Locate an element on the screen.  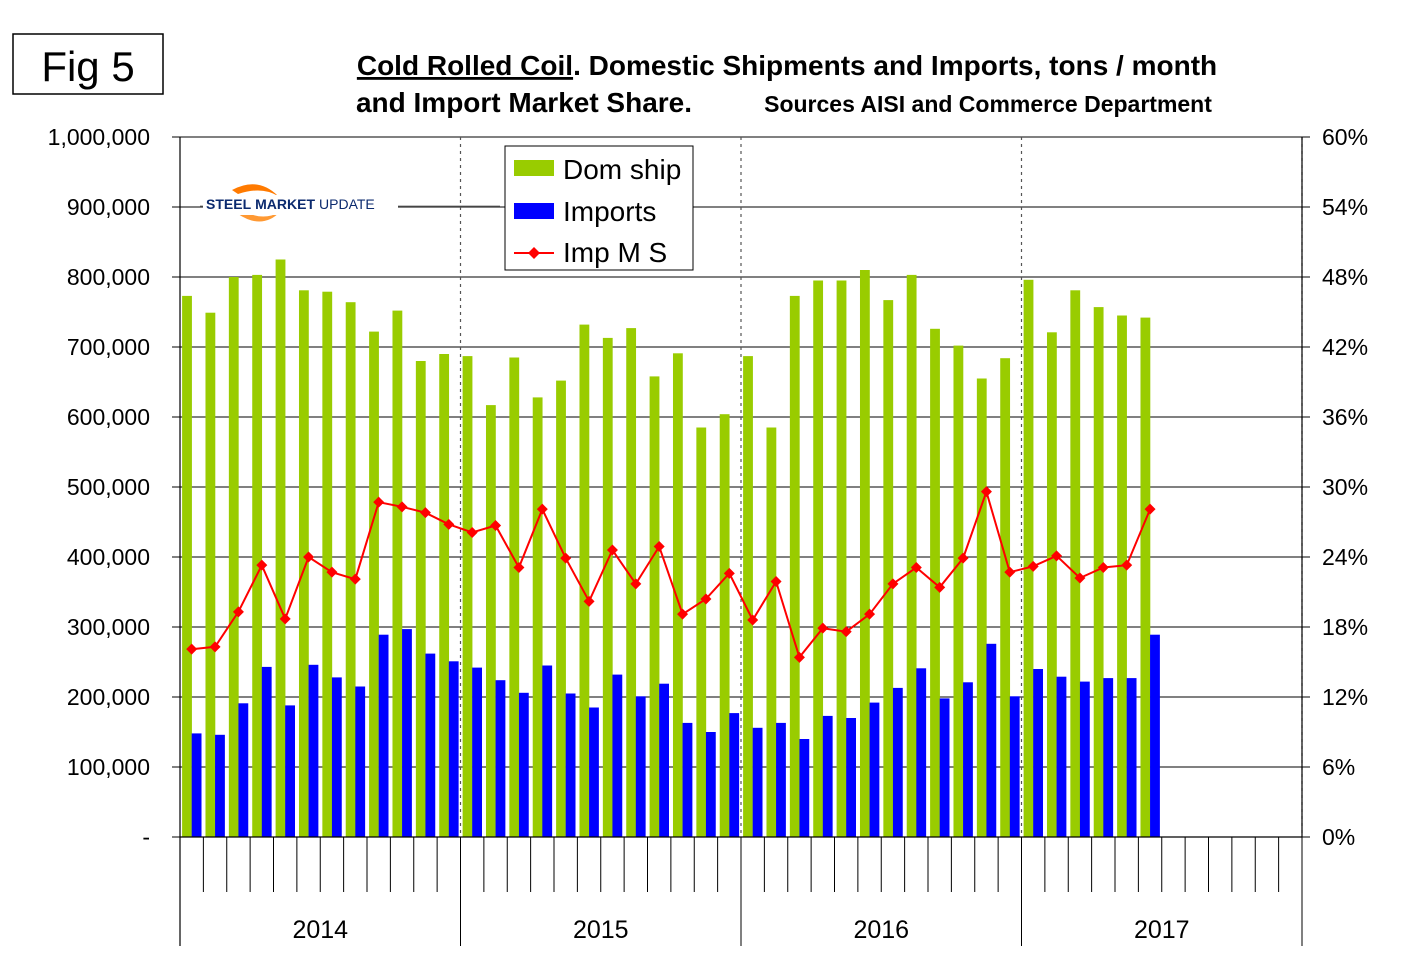
y2-tick-label: 30% is located at coordinates (1345, 487).